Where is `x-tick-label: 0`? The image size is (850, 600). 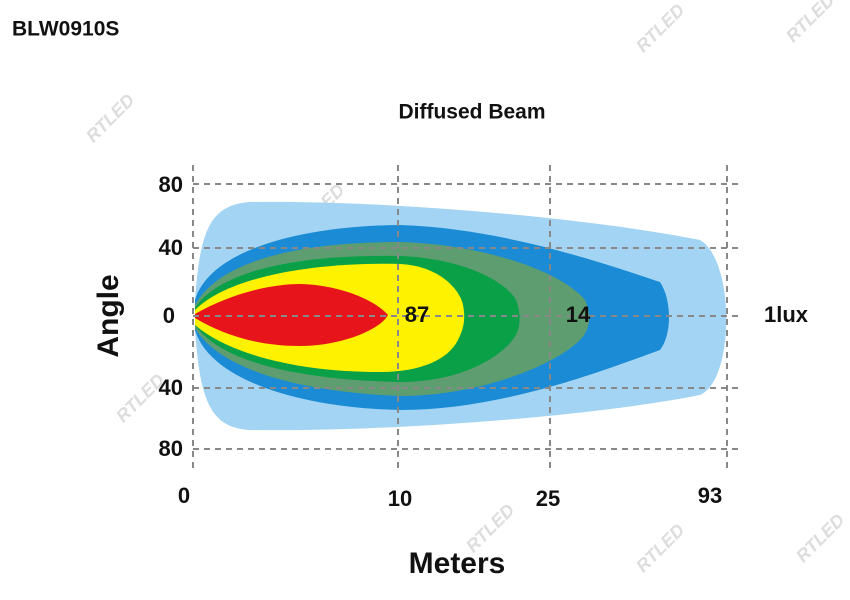
x-tick-label: 0 is located at coordinates (184, 495).